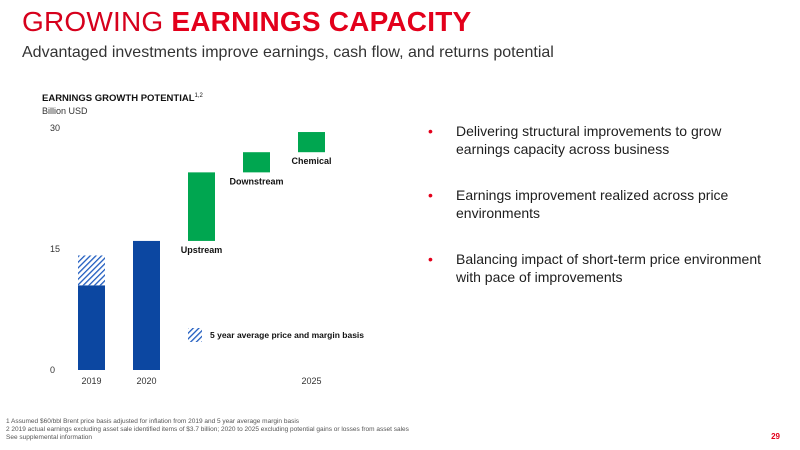  I want to click on x-axis: 2019 2020 2025, so click(201, 381).